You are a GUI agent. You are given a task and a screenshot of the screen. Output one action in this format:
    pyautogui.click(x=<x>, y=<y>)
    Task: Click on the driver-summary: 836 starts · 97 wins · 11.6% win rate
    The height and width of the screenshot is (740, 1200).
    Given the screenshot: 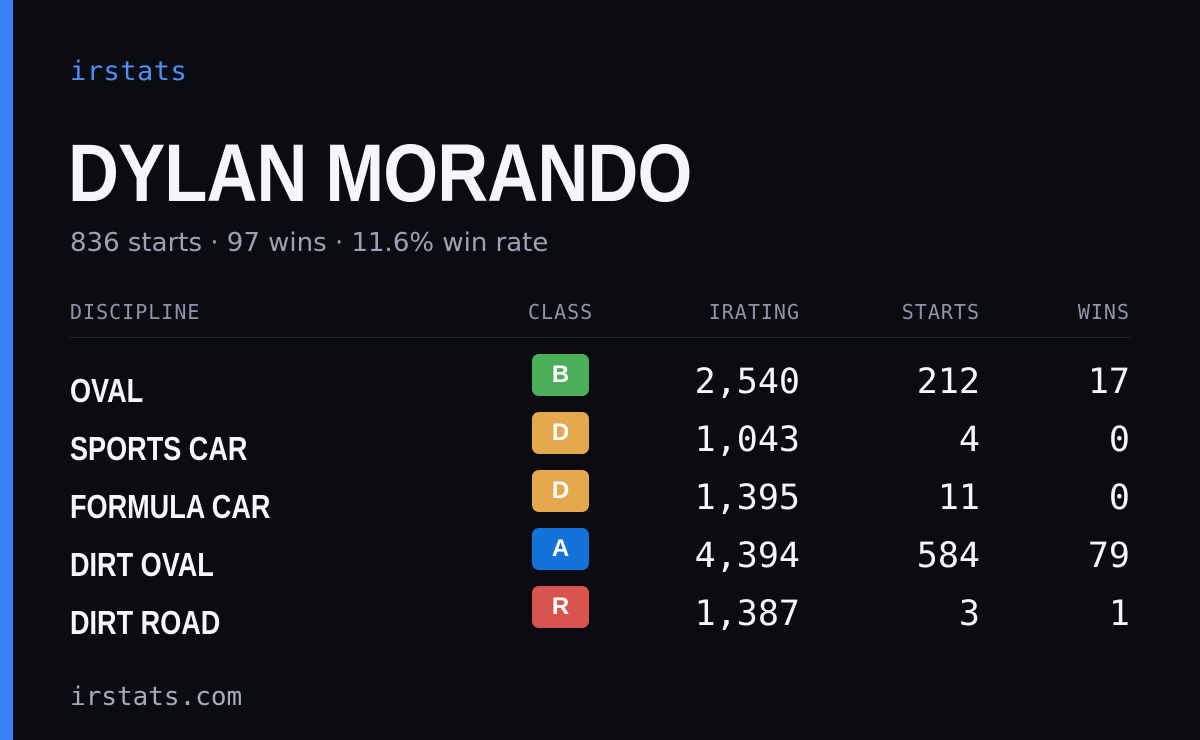 What is the action you would take?
    pyautogui.click(x=309, y=243)
    